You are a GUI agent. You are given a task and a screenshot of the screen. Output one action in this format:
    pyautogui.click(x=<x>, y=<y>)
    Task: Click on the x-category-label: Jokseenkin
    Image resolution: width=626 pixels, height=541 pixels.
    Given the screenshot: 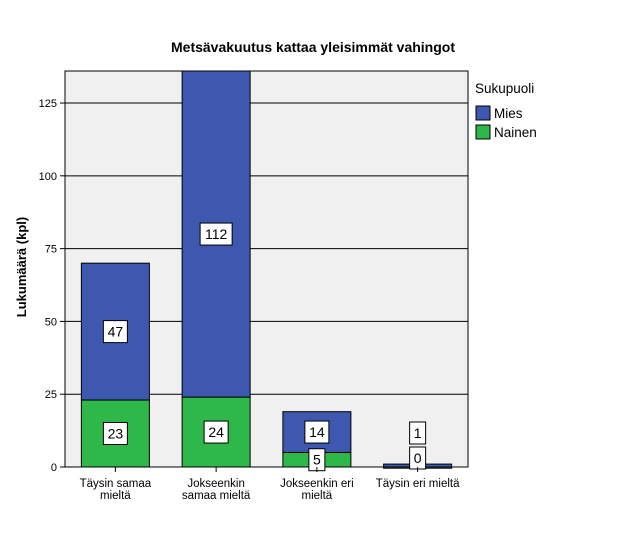 What is the action you would take?
    pyautogui.click(x=216, y=484)
    